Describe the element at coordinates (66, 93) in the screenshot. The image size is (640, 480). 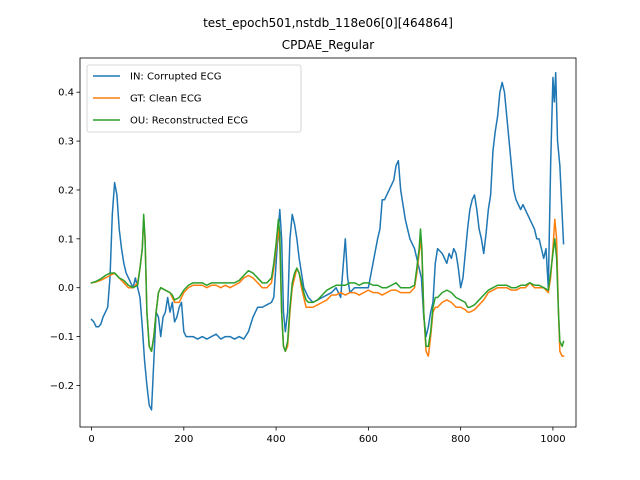
I see `y-tick-label: 0.4` at that location.